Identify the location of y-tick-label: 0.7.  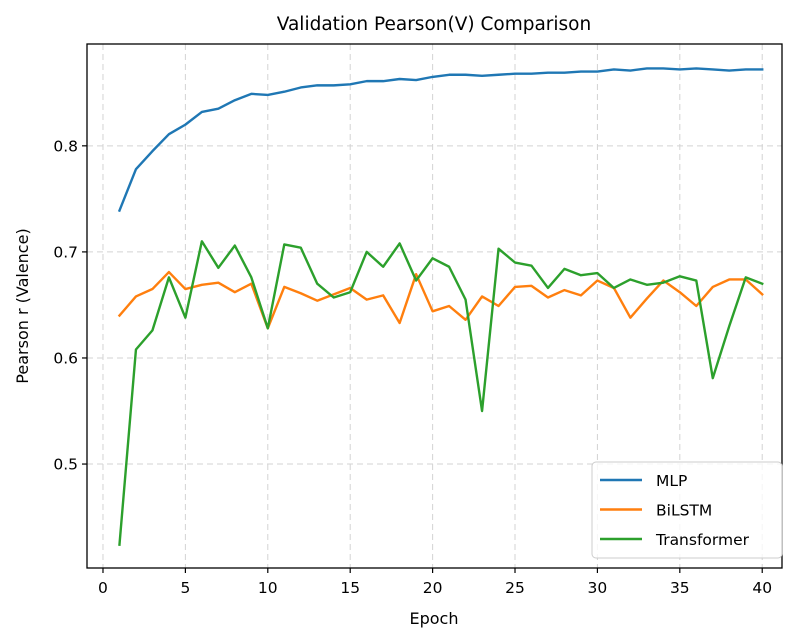
(65, 252).